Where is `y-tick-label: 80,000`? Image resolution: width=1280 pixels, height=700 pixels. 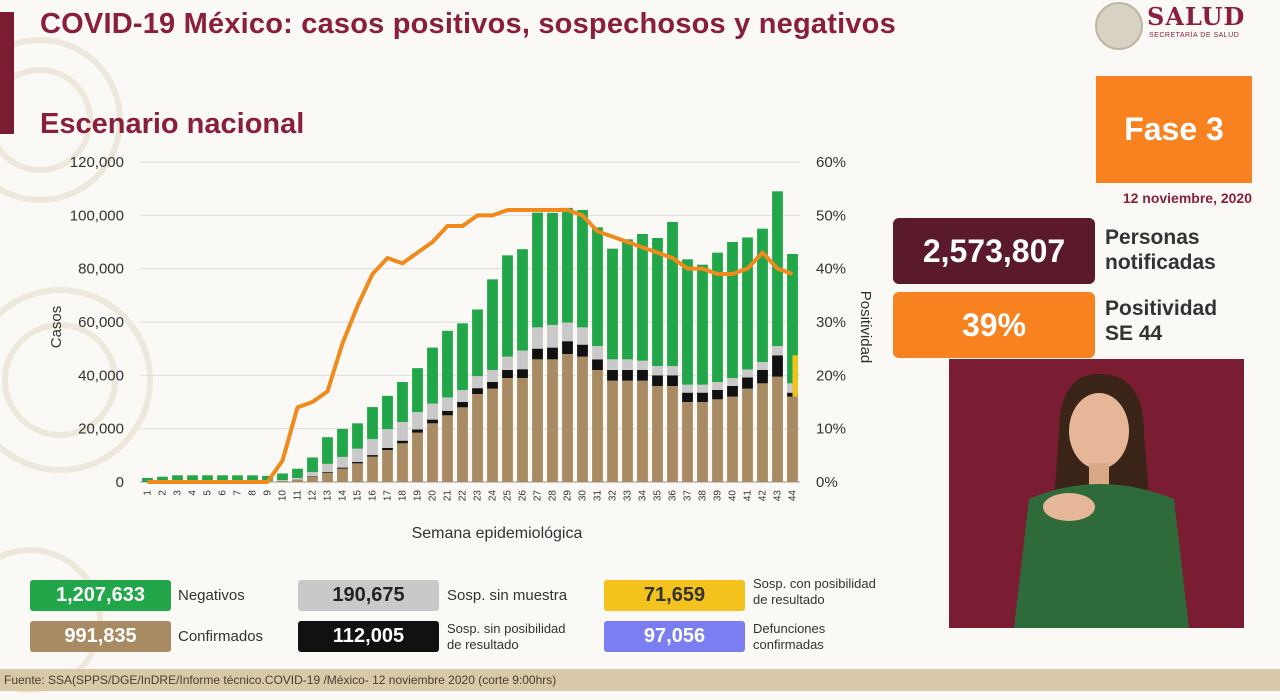 y-tick-label: 80,000 is located at coordinates (101, 269).